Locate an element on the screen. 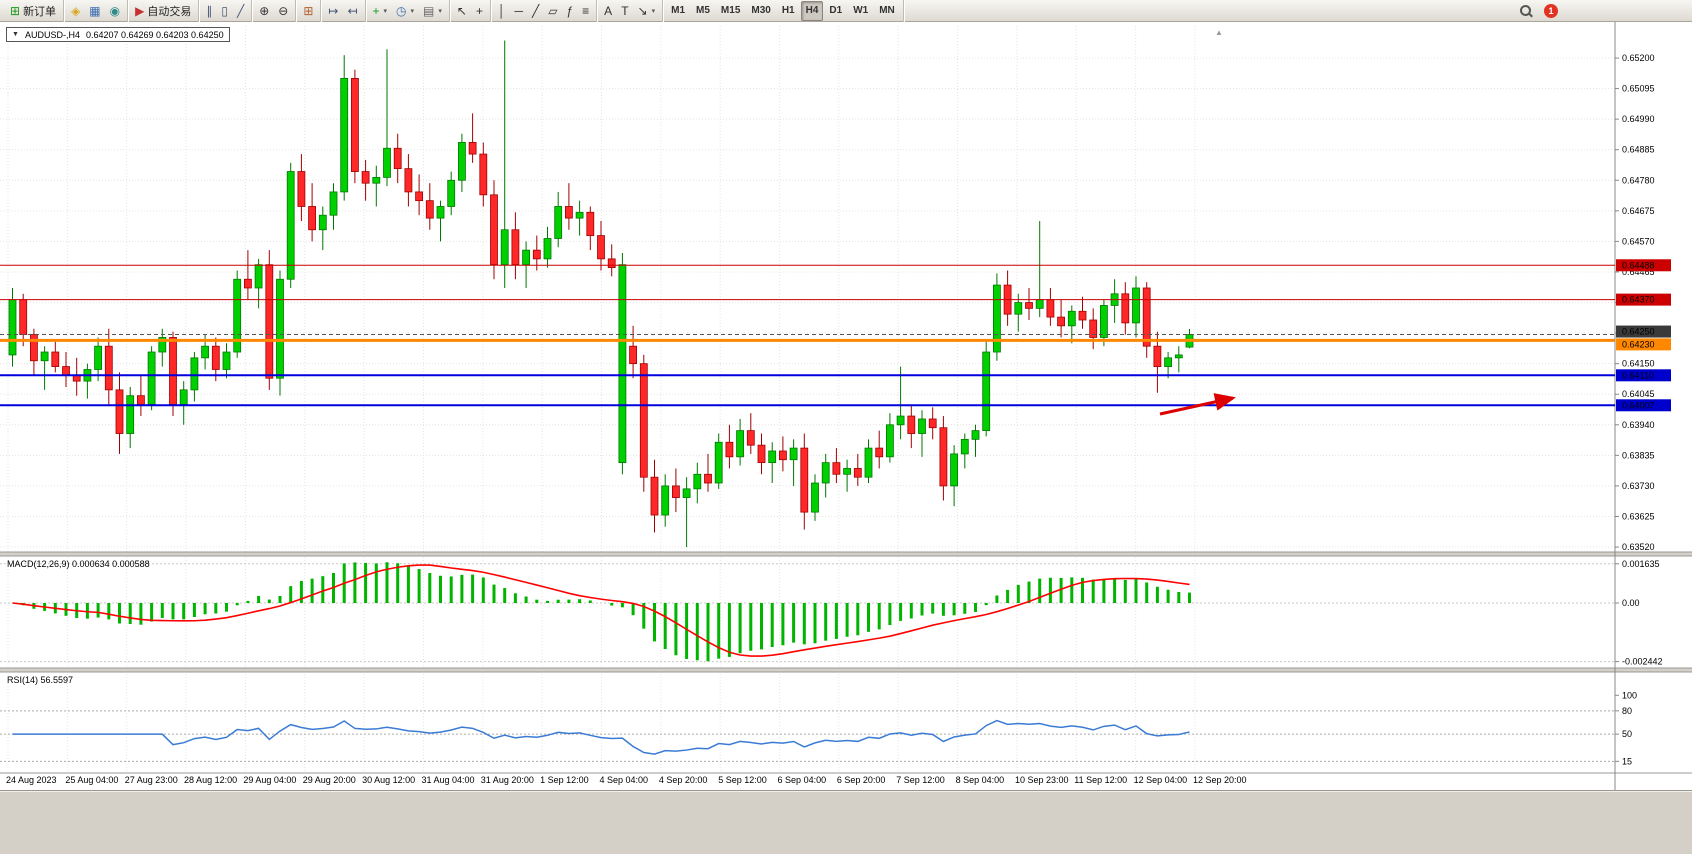 The width and height of the screenshot is (1692, 854). trendline-button: ╱ is located at coordinates (535, 11).